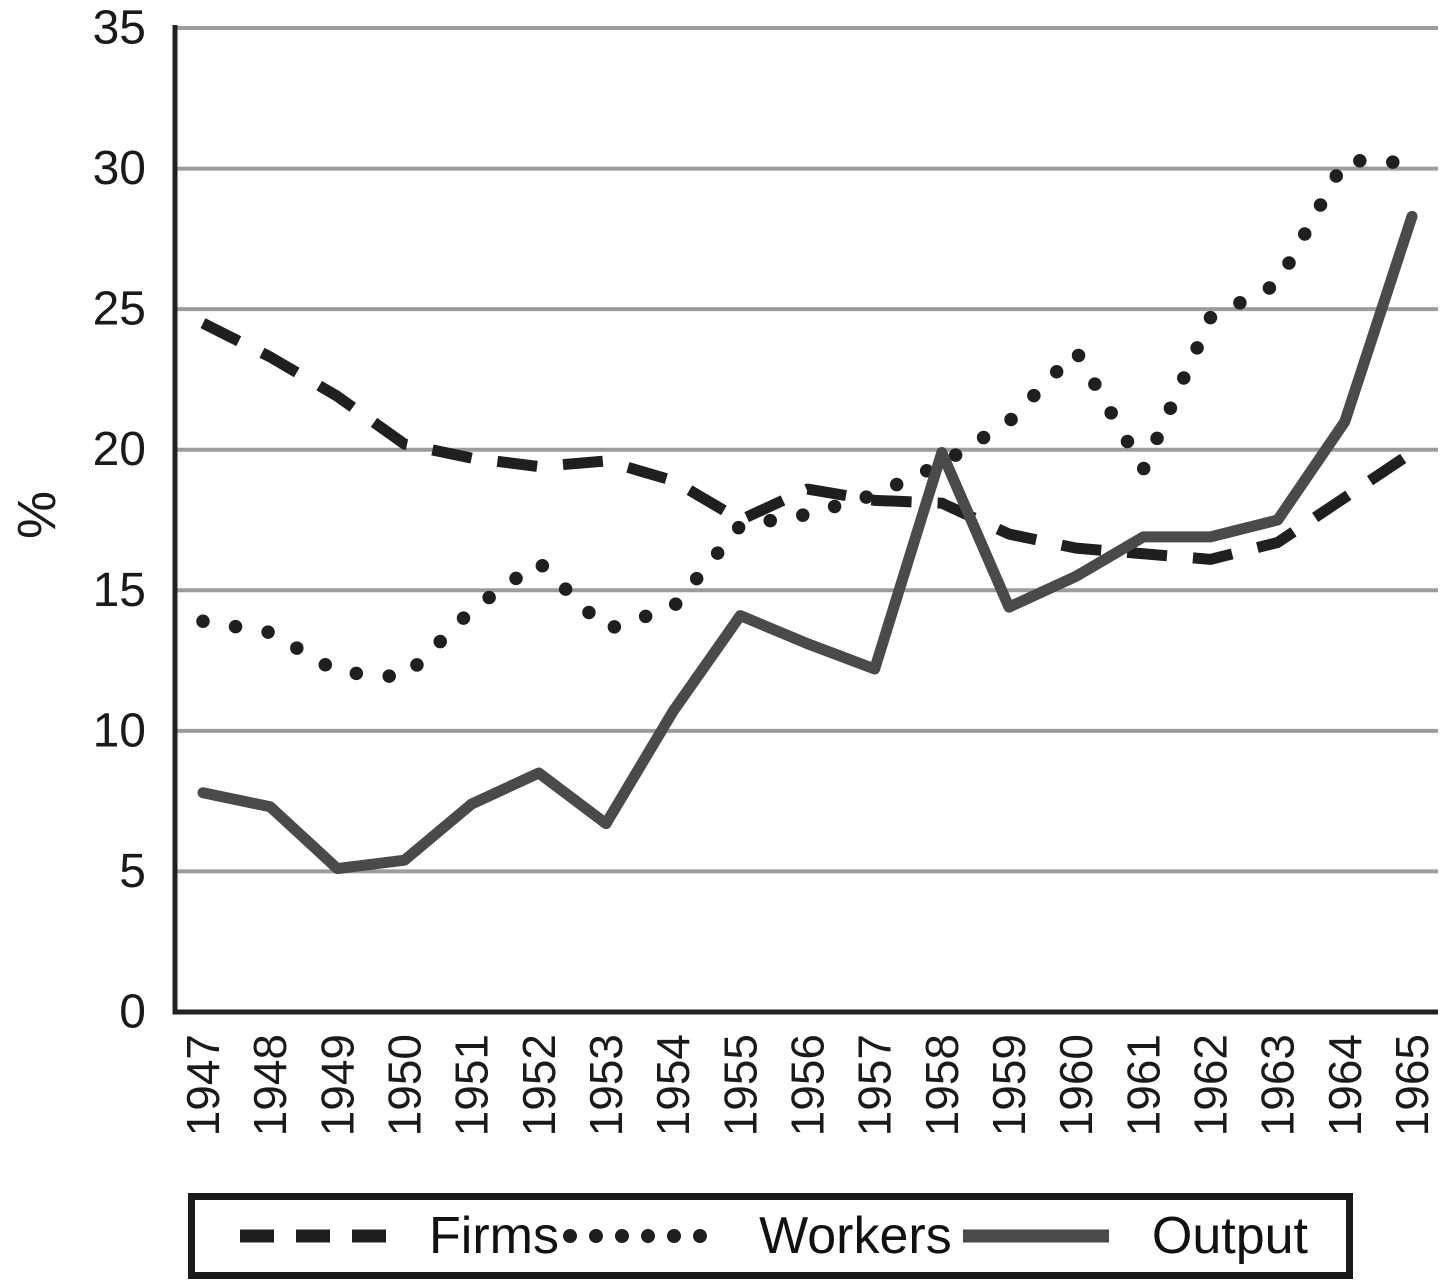  What do you see at coordinates (119, 28) in the screenshot?
I see `y-tick-label-35: 35` at bounding box center [119, 28].